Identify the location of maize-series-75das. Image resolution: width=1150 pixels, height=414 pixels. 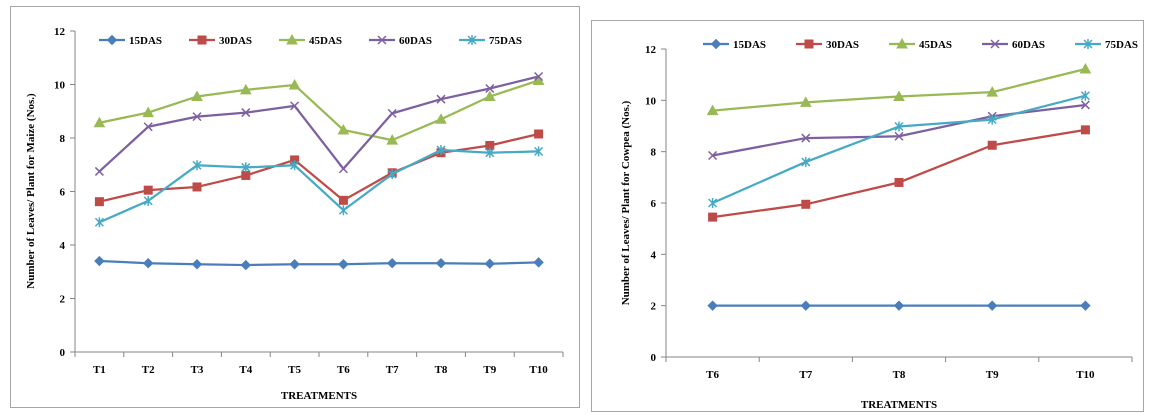
(319, 186).